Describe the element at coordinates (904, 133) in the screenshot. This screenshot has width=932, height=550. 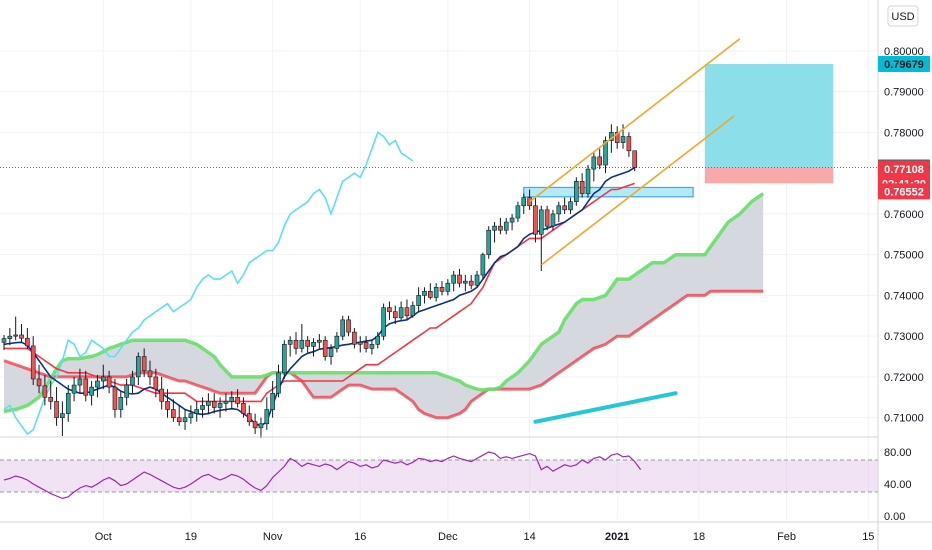
I see `price-tick-label: 0.78000` at that location.